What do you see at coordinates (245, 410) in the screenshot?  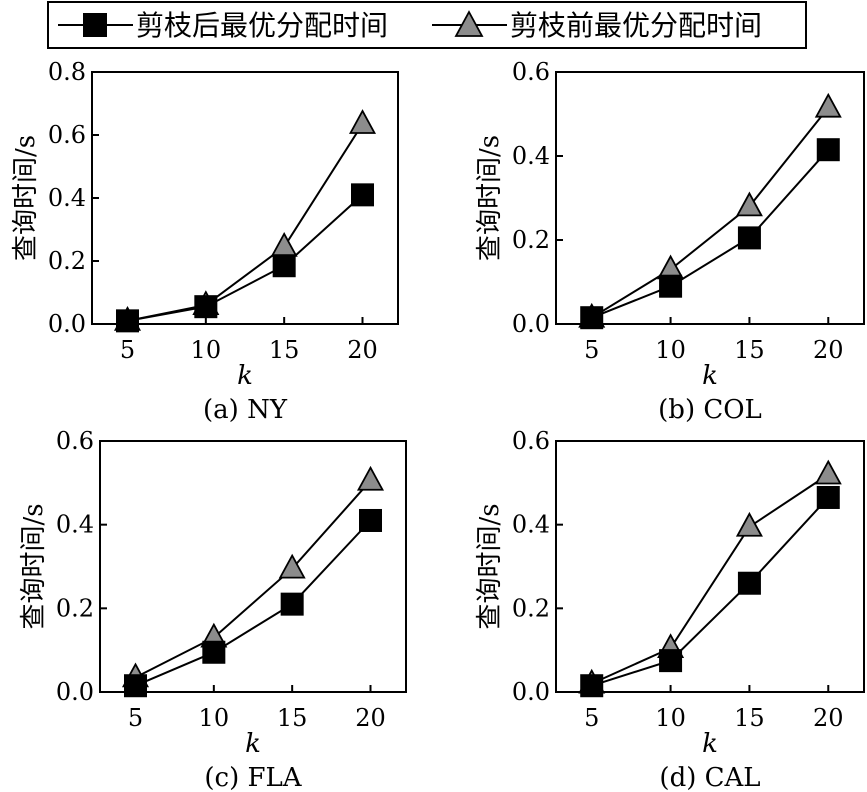 I see `panel-caption: (a) NY` at bounding box center [245, 410].